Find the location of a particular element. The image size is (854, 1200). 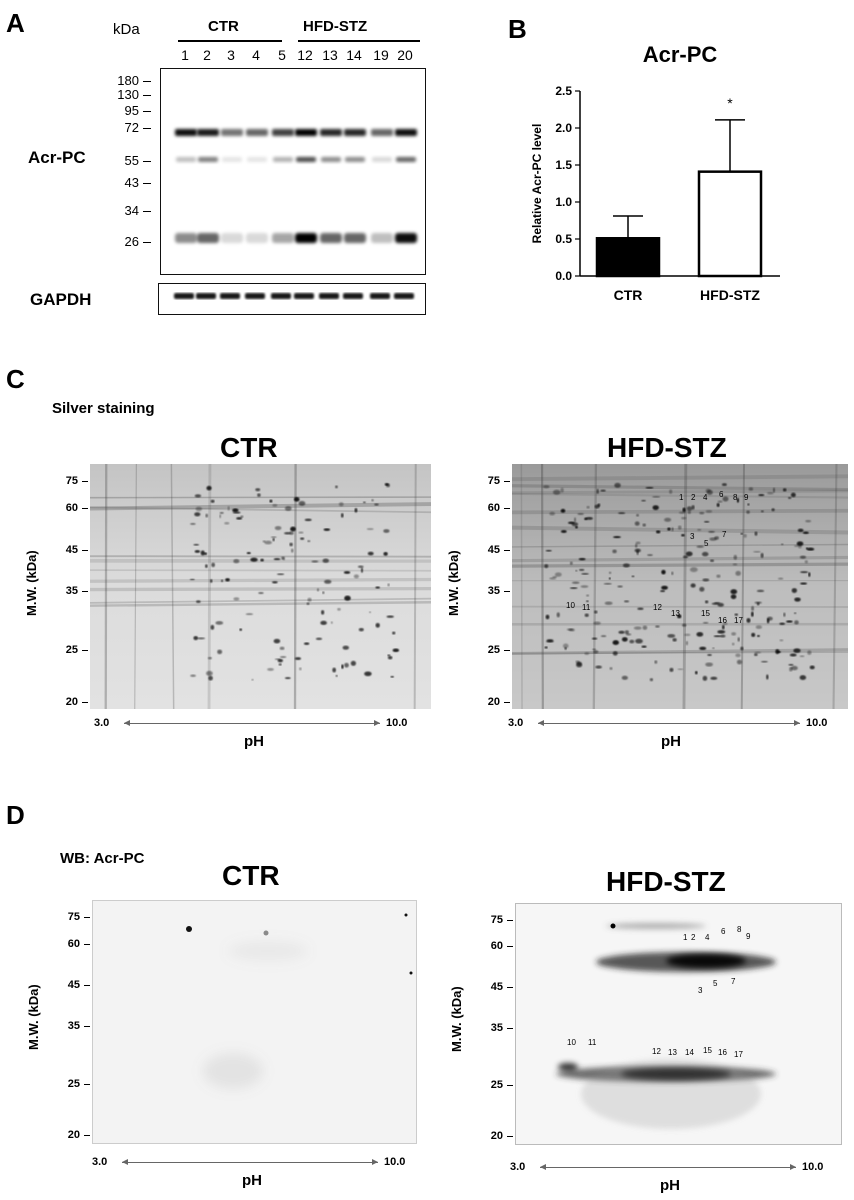

mw-tick-label: 45 is located at coordinates (493, 549).